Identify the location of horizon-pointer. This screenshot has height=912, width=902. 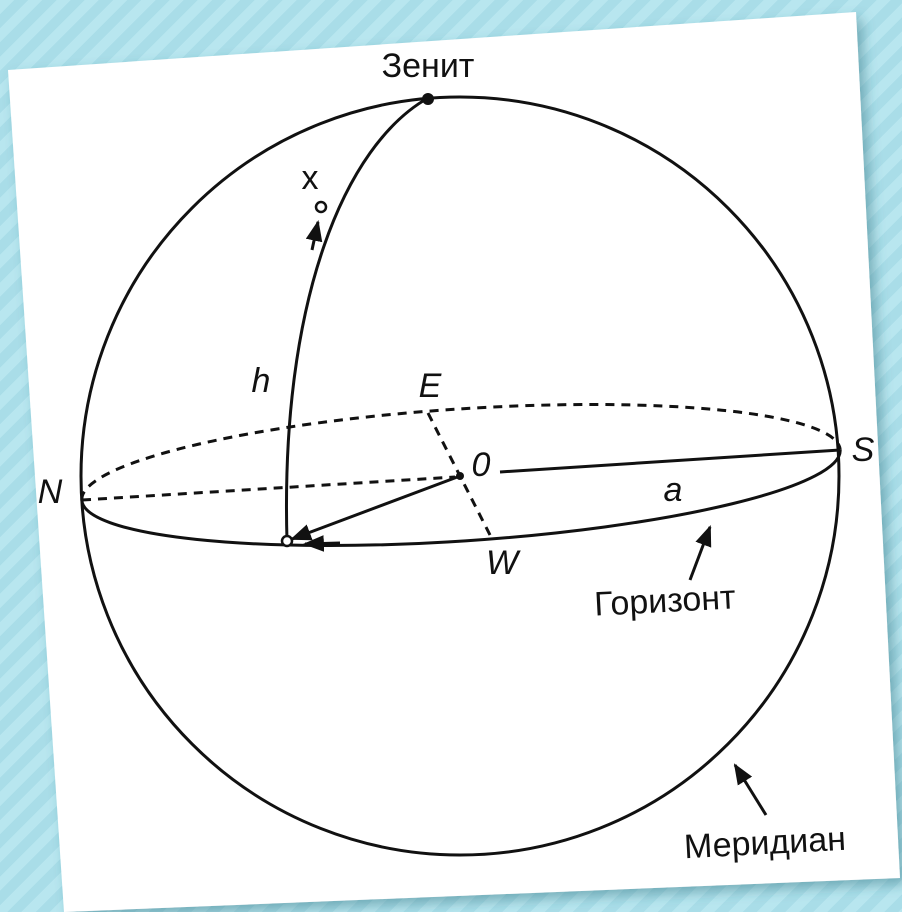
(700, 553).